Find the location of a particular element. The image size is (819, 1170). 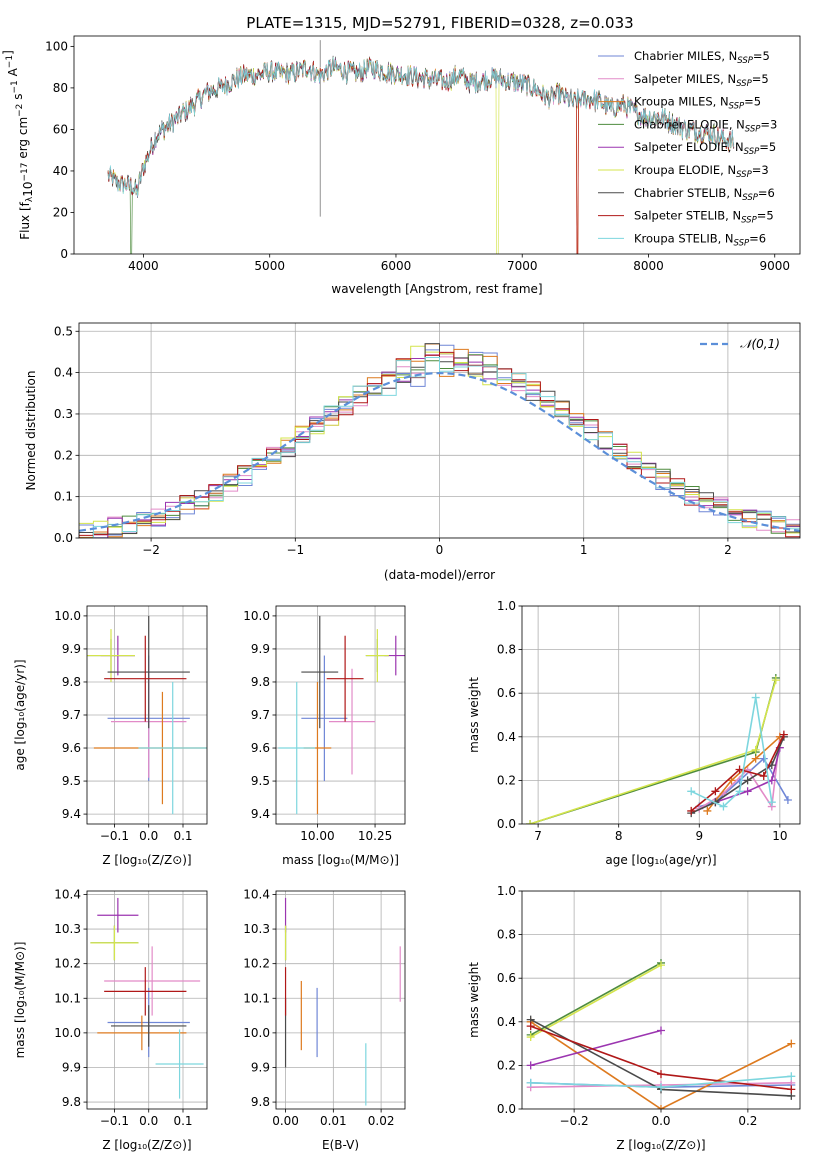

tick-label-x: 0.2 is located at coordinates (747, 1121).